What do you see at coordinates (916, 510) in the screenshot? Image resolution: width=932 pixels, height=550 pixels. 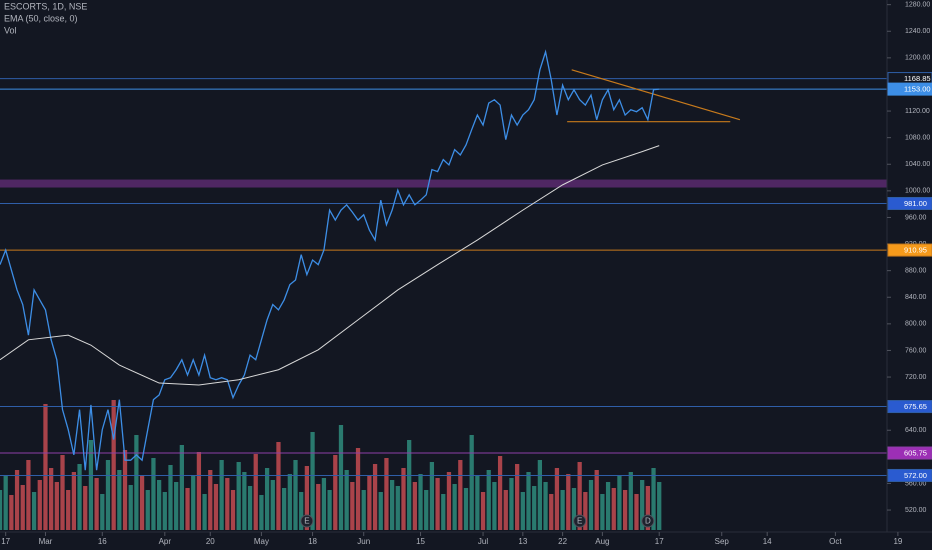 I see `y-tick-label: 520.00` at bounding box center [916, 510].